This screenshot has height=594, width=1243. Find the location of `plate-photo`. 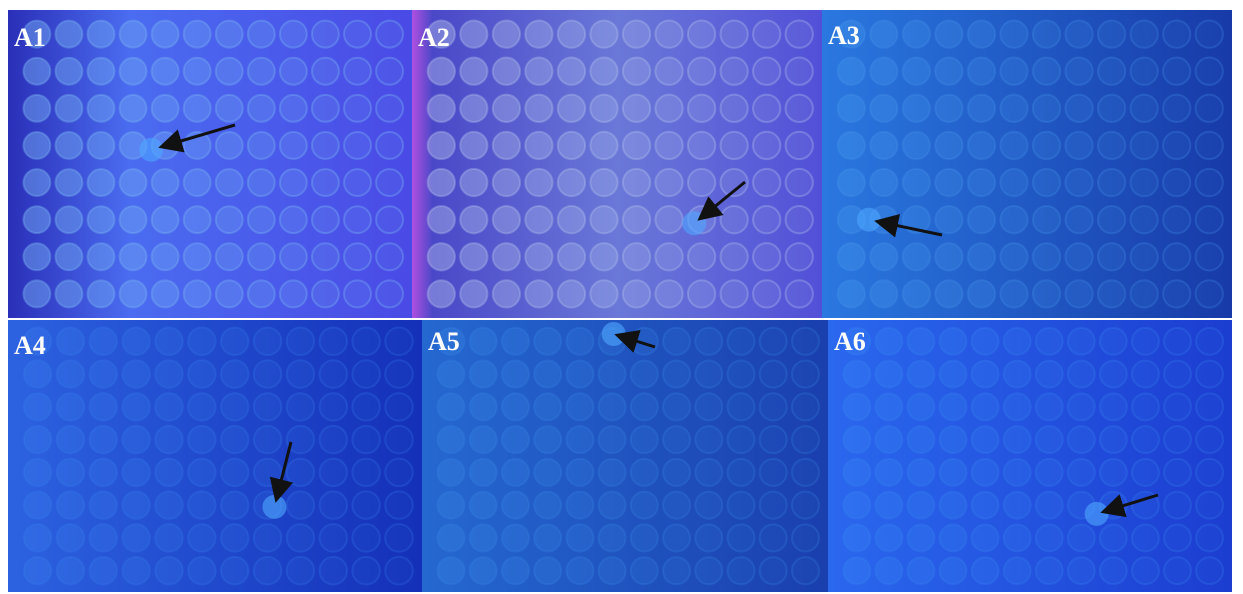

plate-photo is located at coordinates (625, 456).